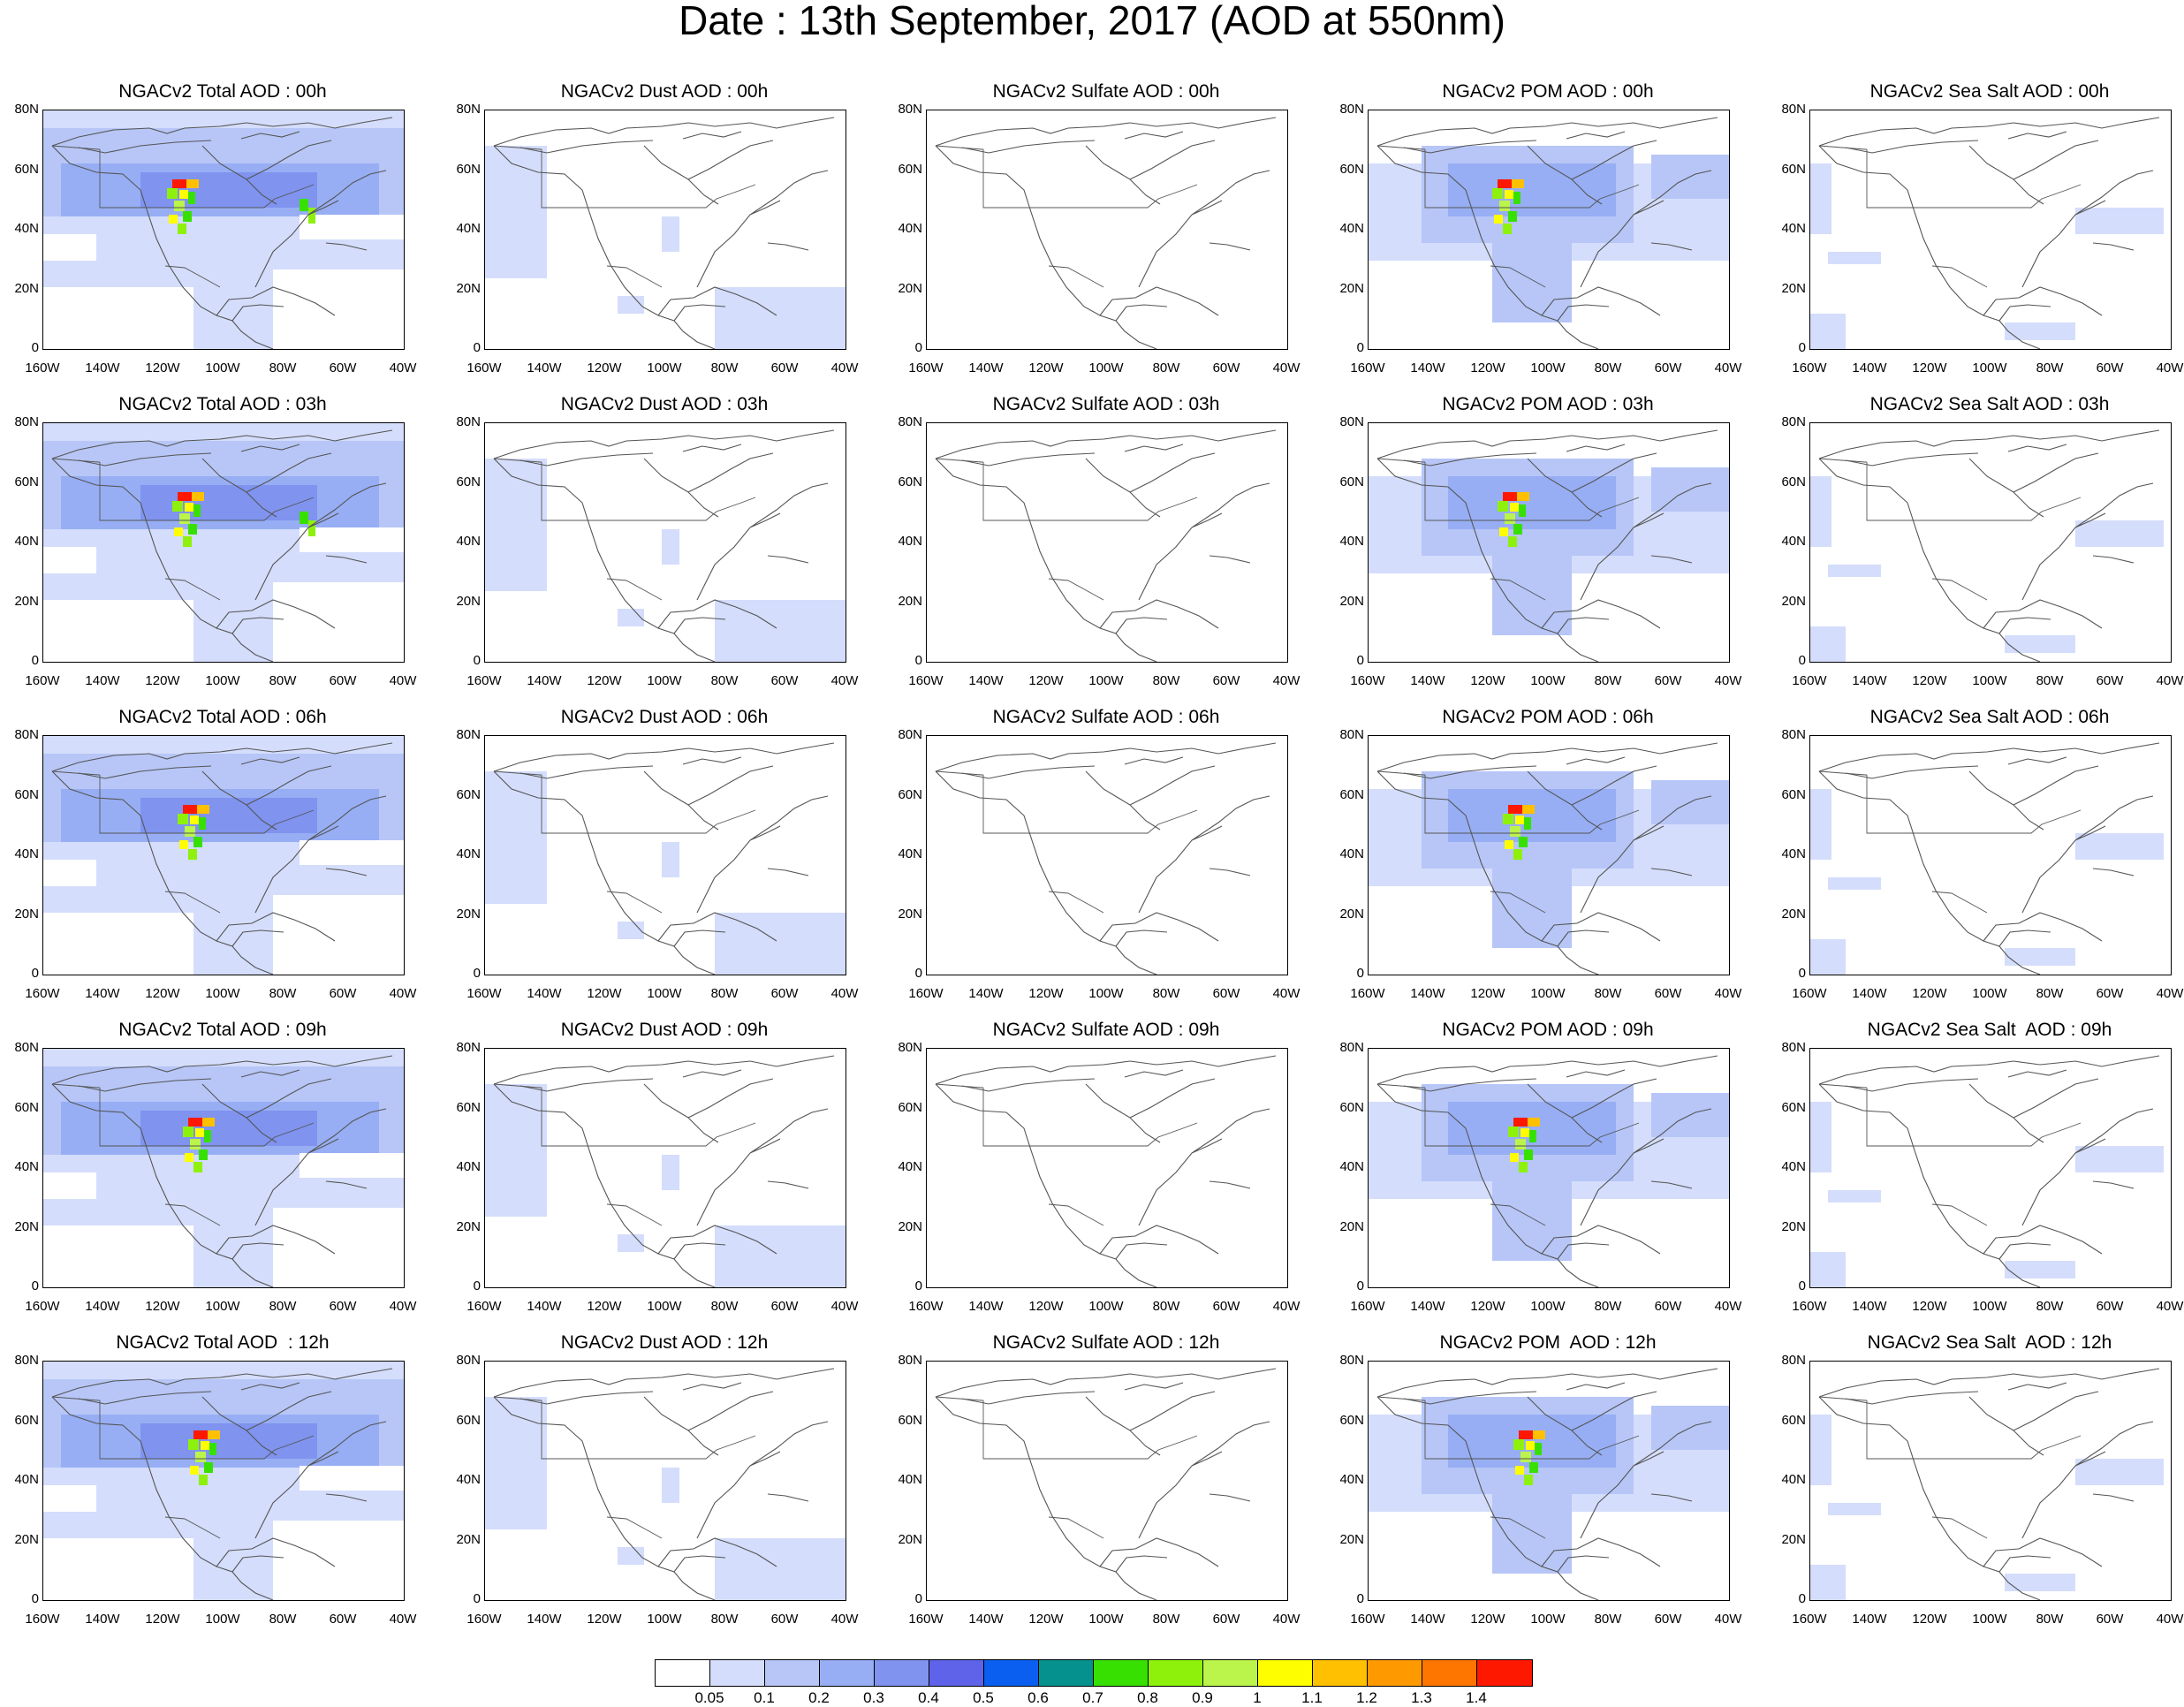 This screenshot has height=1707, width=2184. I want to click on colorbar-tick-label: 1.4, so click(1476, 1697).